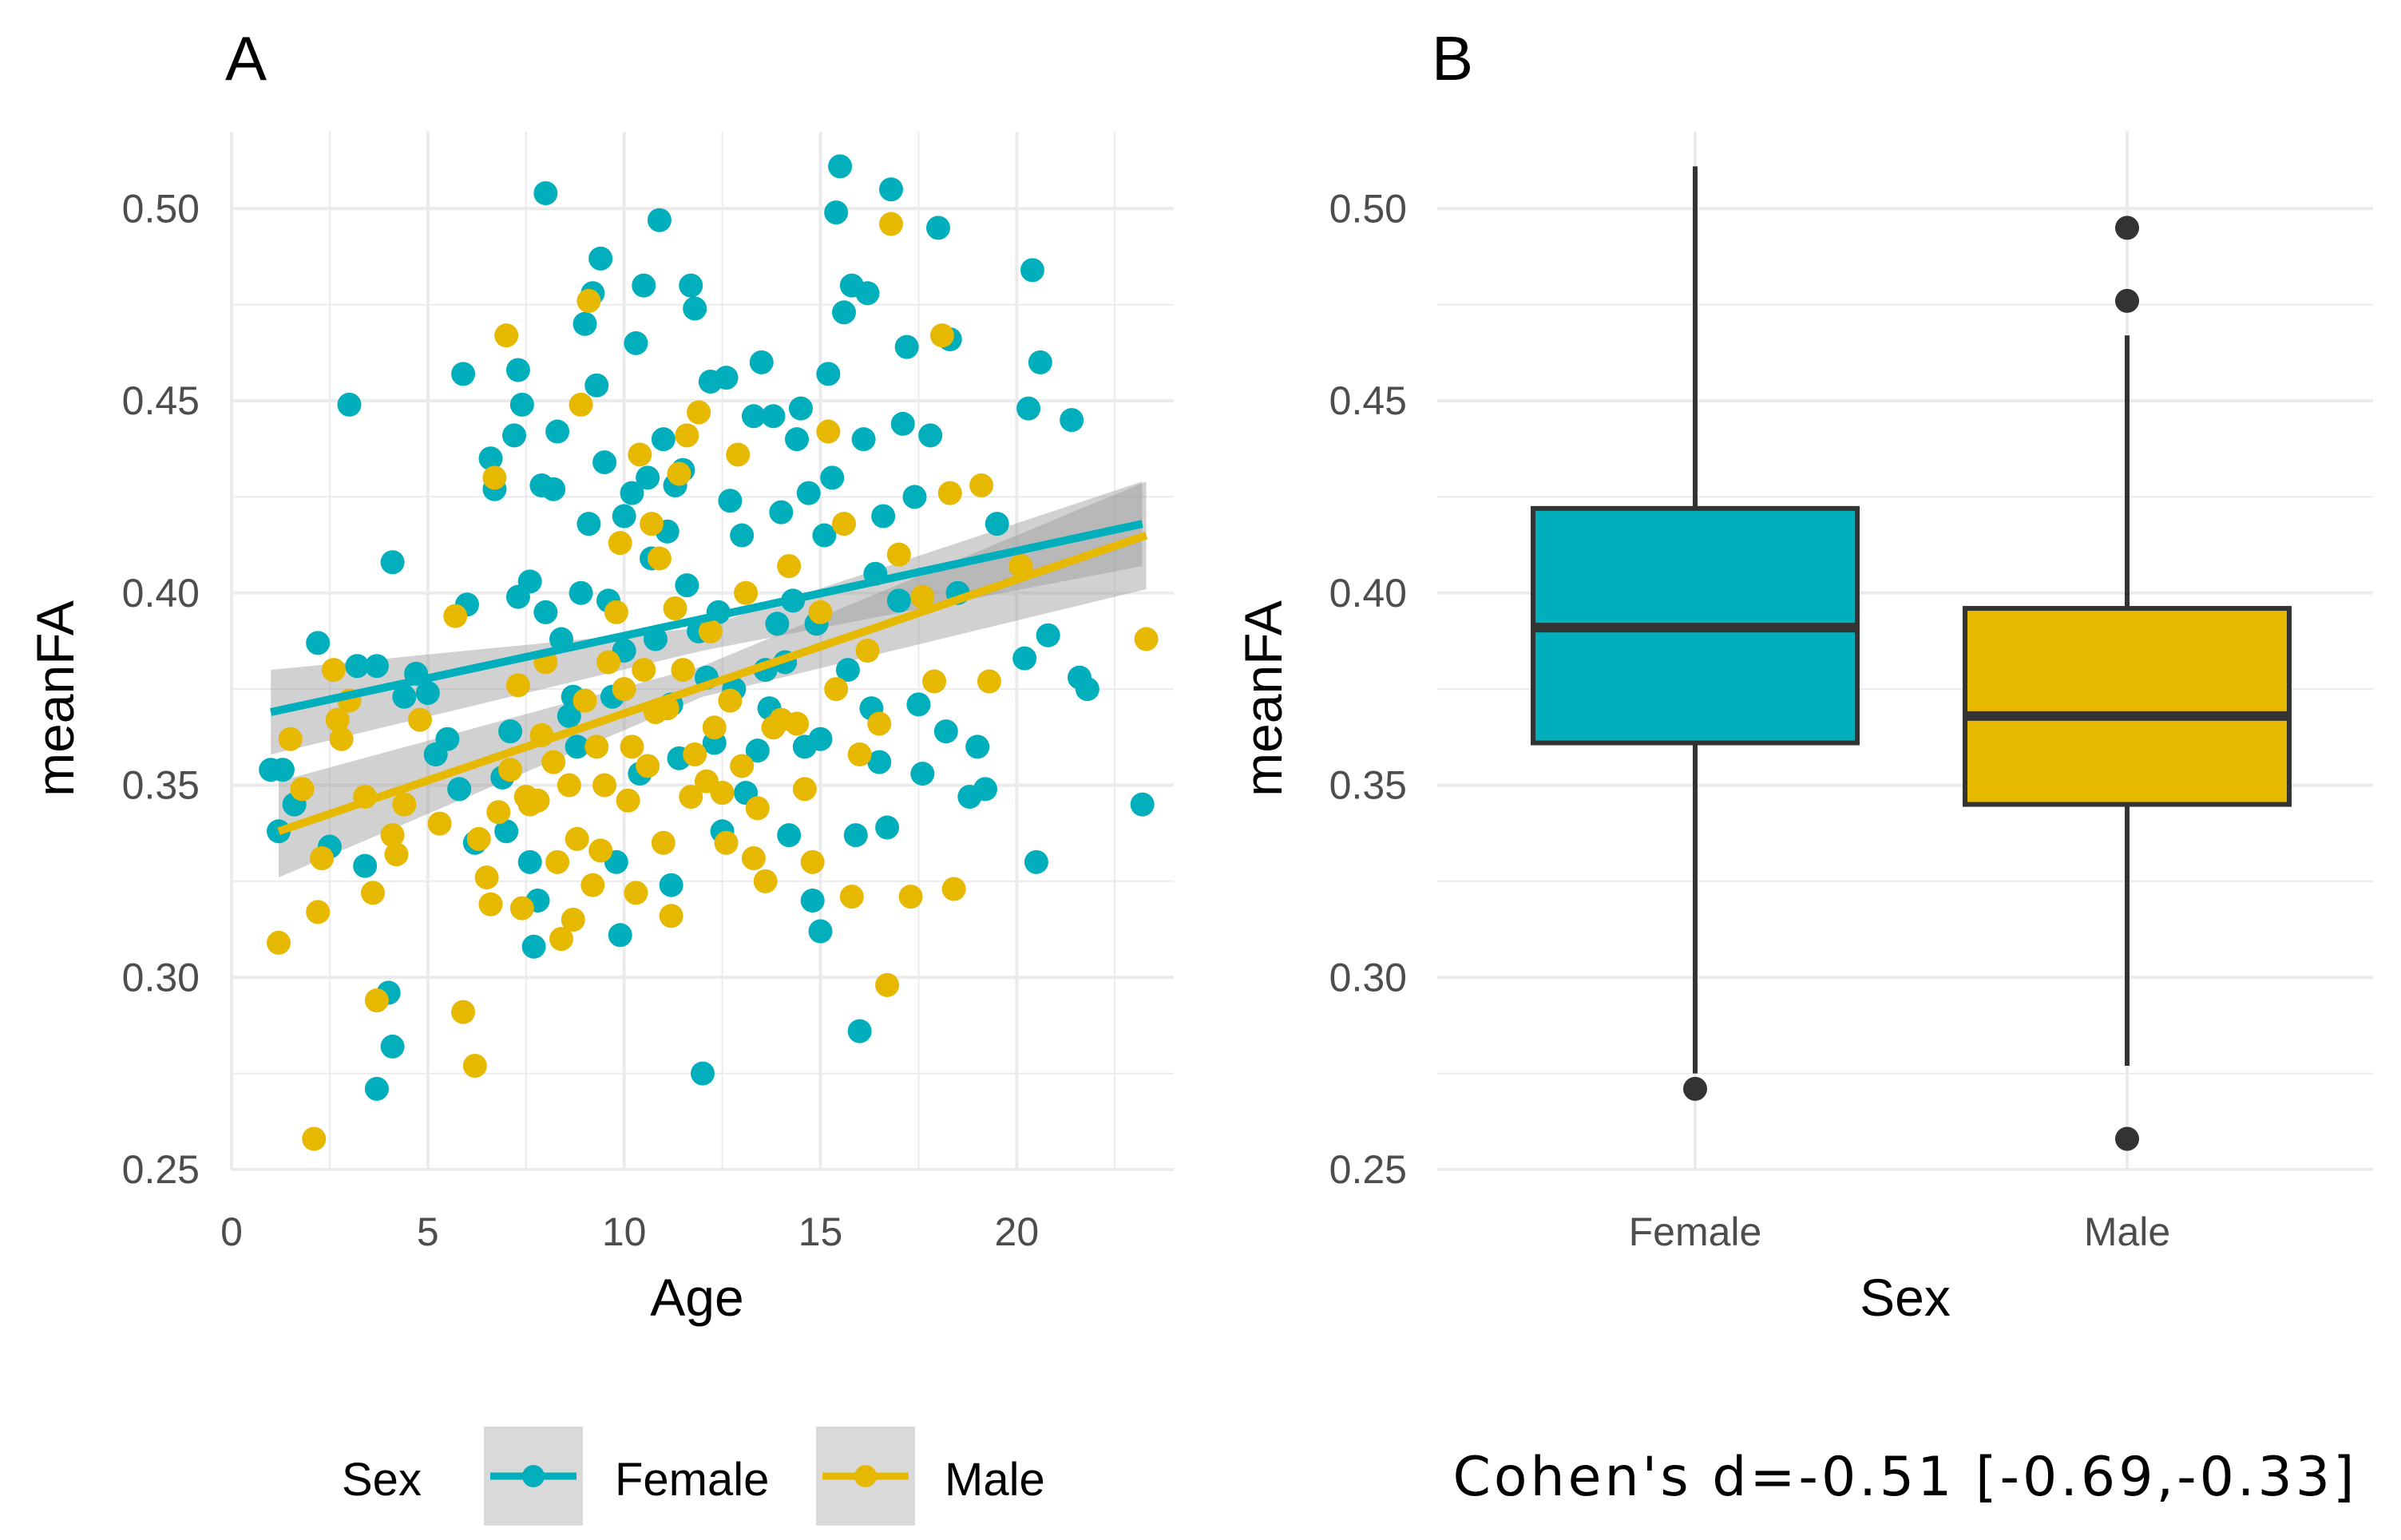  I want to click on y-tick-label: 0.45, so click(1368, 400).